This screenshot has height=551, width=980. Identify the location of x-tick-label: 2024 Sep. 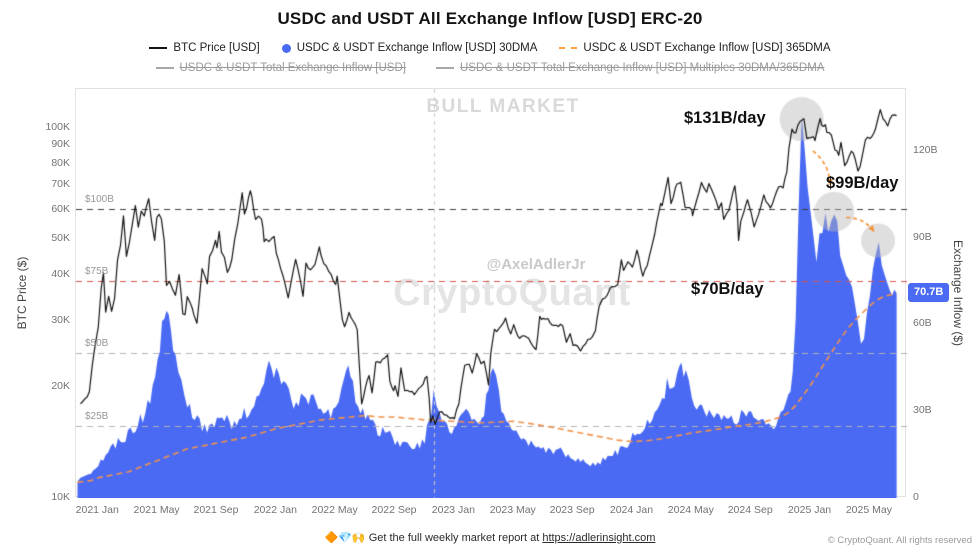
(750, 510).